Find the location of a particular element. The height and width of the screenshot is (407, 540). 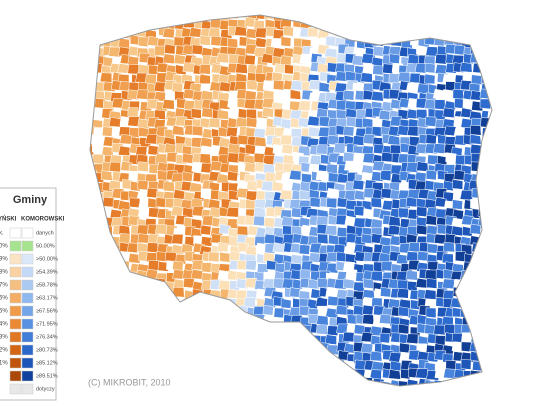

legend-right-label: ≥54.39% is located at coordinates (47, 272).